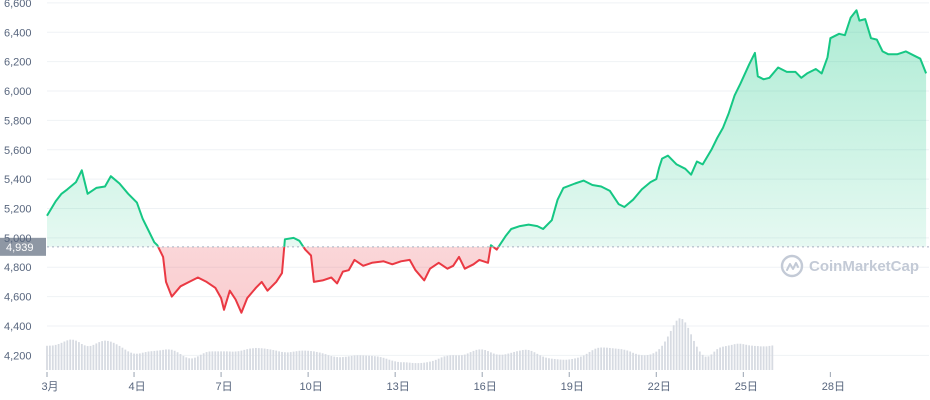  I want to click on x-tick-label: 13日, so click(398, 387).